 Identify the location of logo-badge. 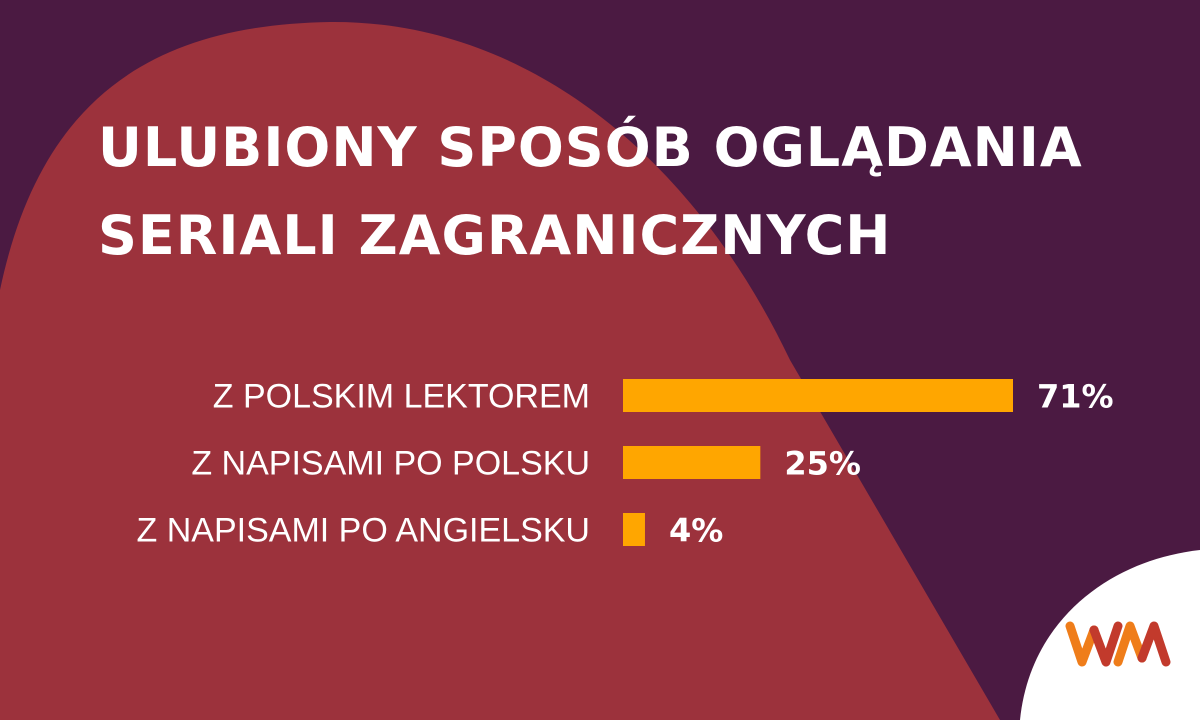
(1110, 635).